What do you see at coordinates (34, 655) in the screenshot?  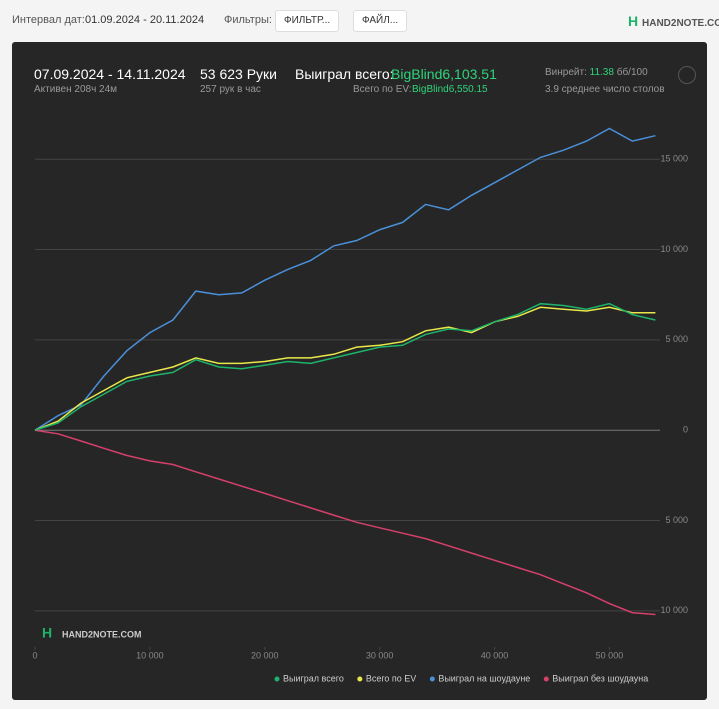 I see `x-tick-label: 0` at bounding box center [34, 655].